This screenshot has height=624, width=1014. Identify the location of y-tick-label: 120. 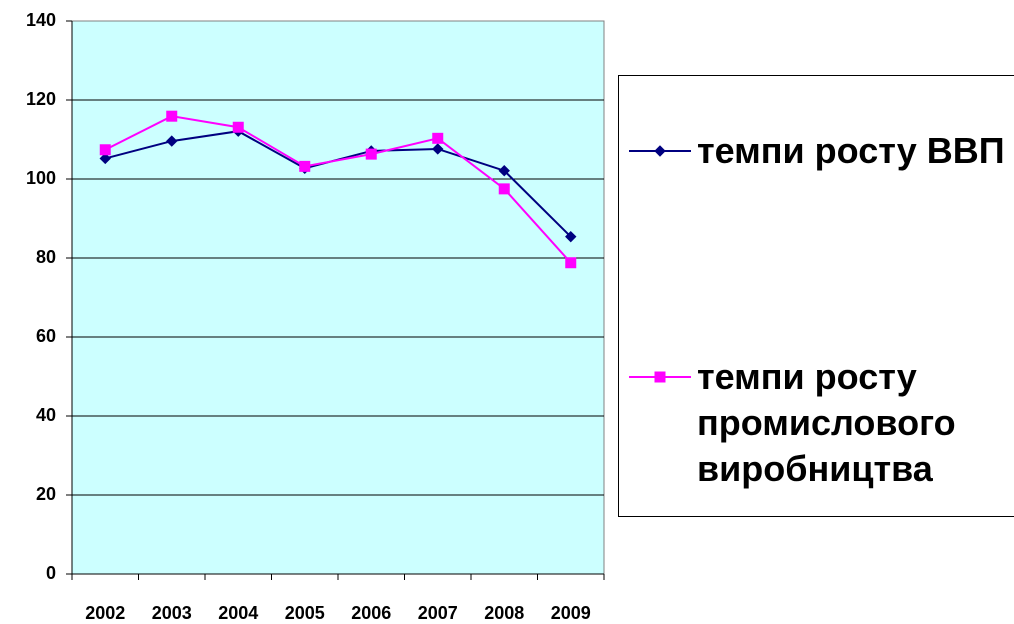
(41, 99).